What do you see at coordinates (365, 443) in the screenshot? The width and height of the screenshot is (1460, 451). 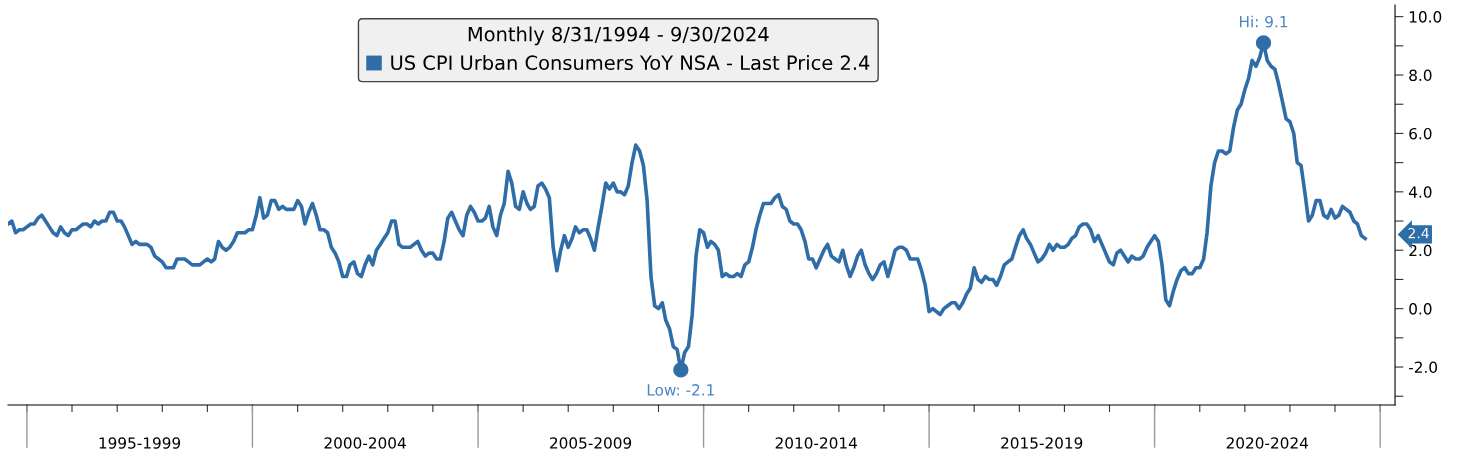 I see `x-tick-label: 2000-2004` at bounding box center [365, 443].